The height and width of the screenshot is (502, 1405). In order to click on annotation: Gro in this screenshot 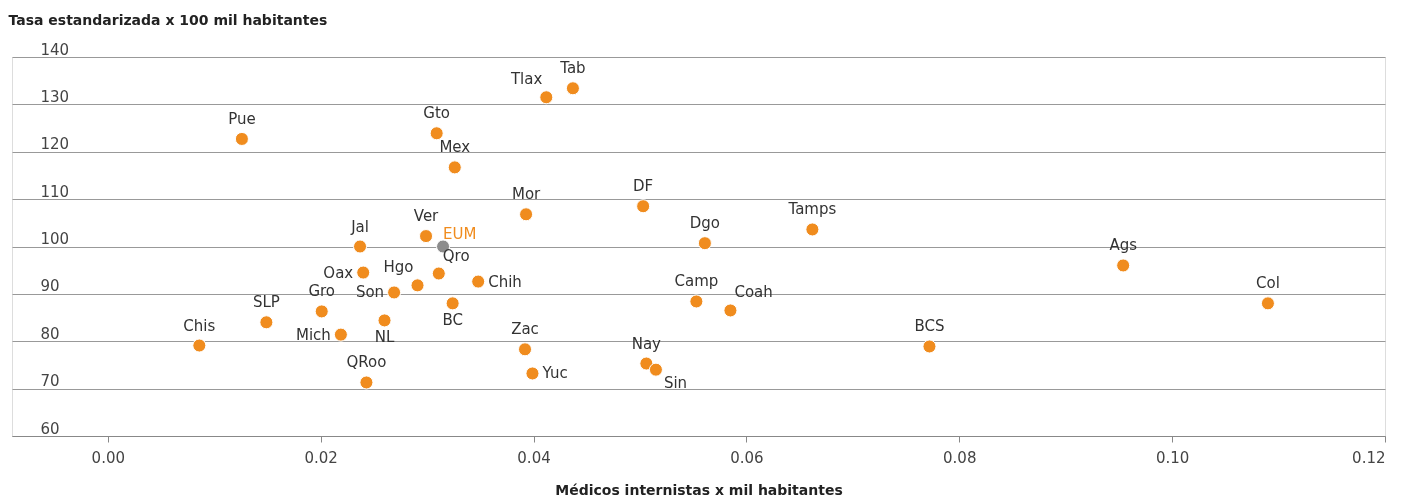, I will do `click(322, 291)`.